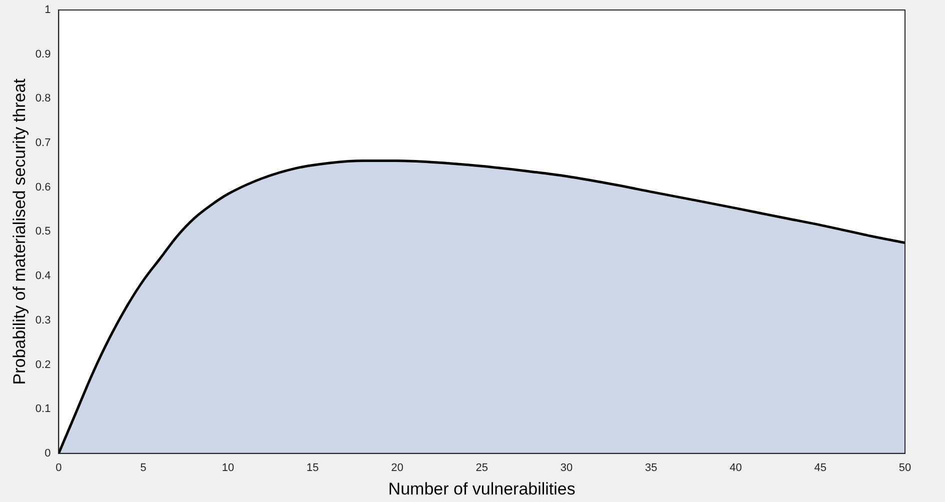 Image resolution: width=945 pixels, height=502 pixels. I want to click on x-tick-label: 20, so click(397, 468).